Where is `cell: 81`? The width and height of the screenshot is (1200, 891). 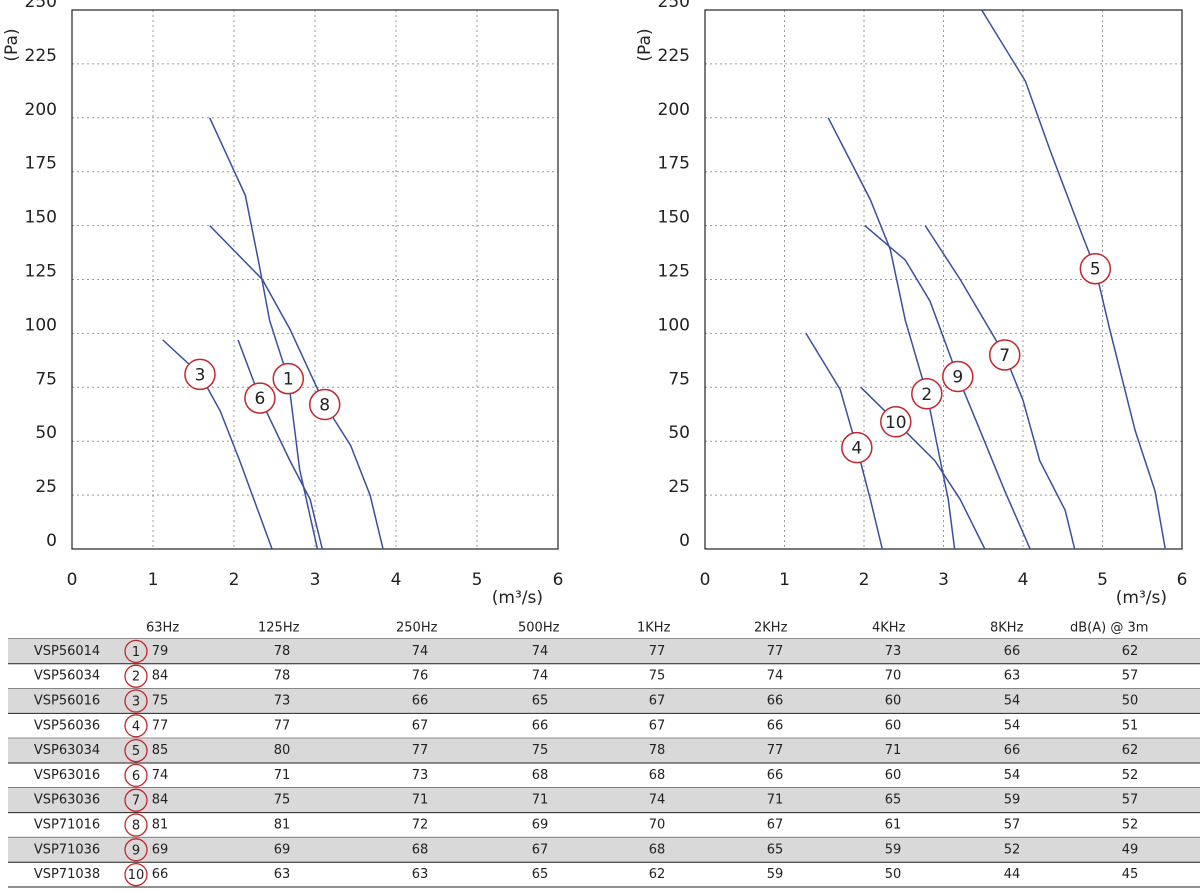
cell: 81 is located at coordinates (160, 825).